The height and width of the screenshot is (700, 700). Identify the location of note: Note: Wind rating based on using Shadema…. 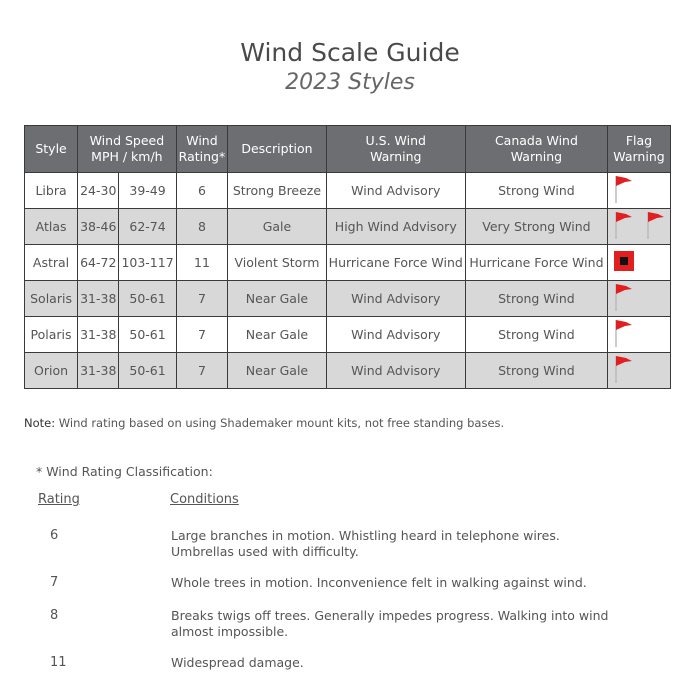
(264, 423).